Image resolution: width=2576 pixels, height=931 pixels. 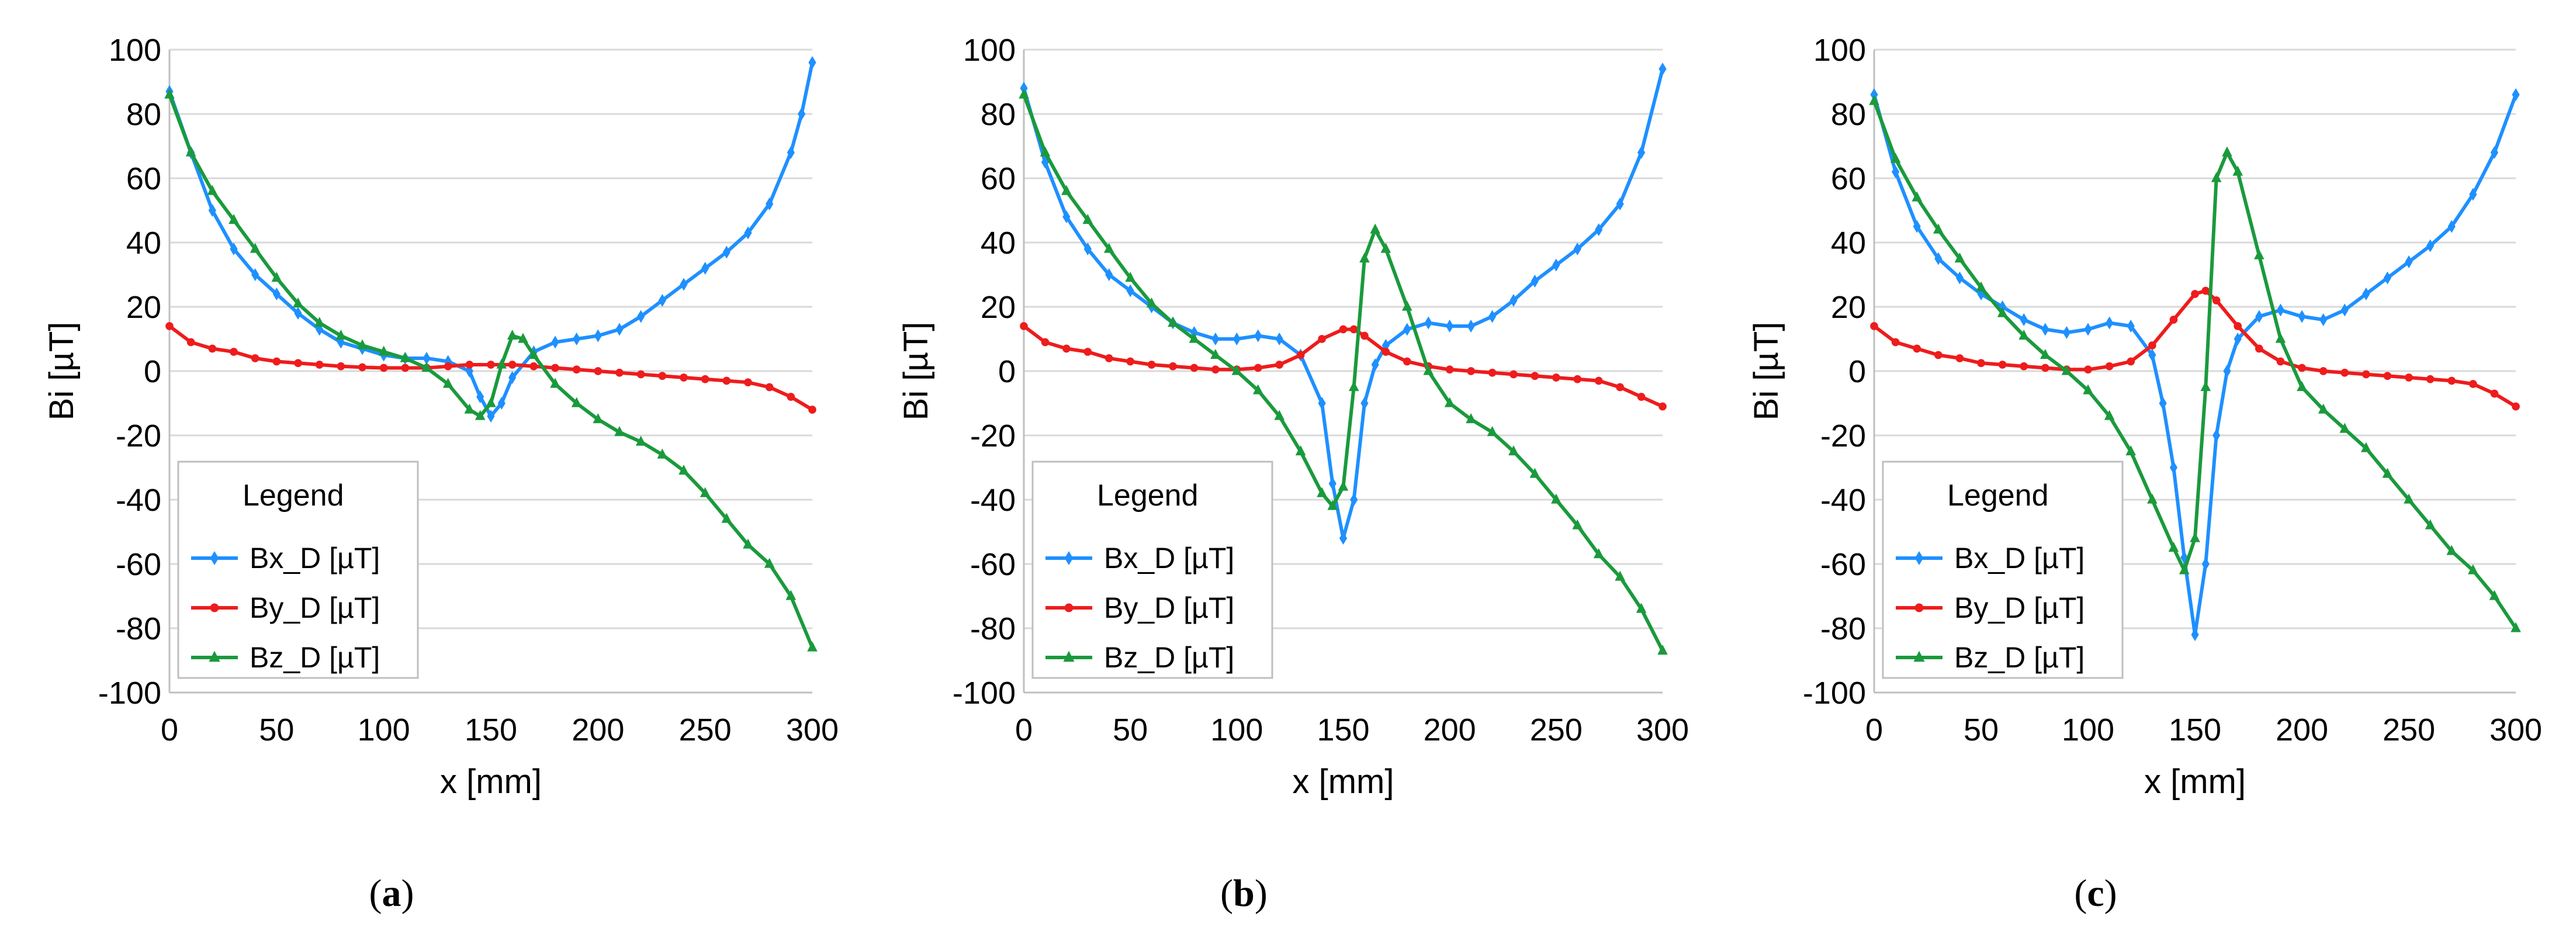 What do you see at coordinates (2019, 558) in the screenshot?
I see `legend-entry-label: Bx_D [µT]` at bounding box center [2019, 558].